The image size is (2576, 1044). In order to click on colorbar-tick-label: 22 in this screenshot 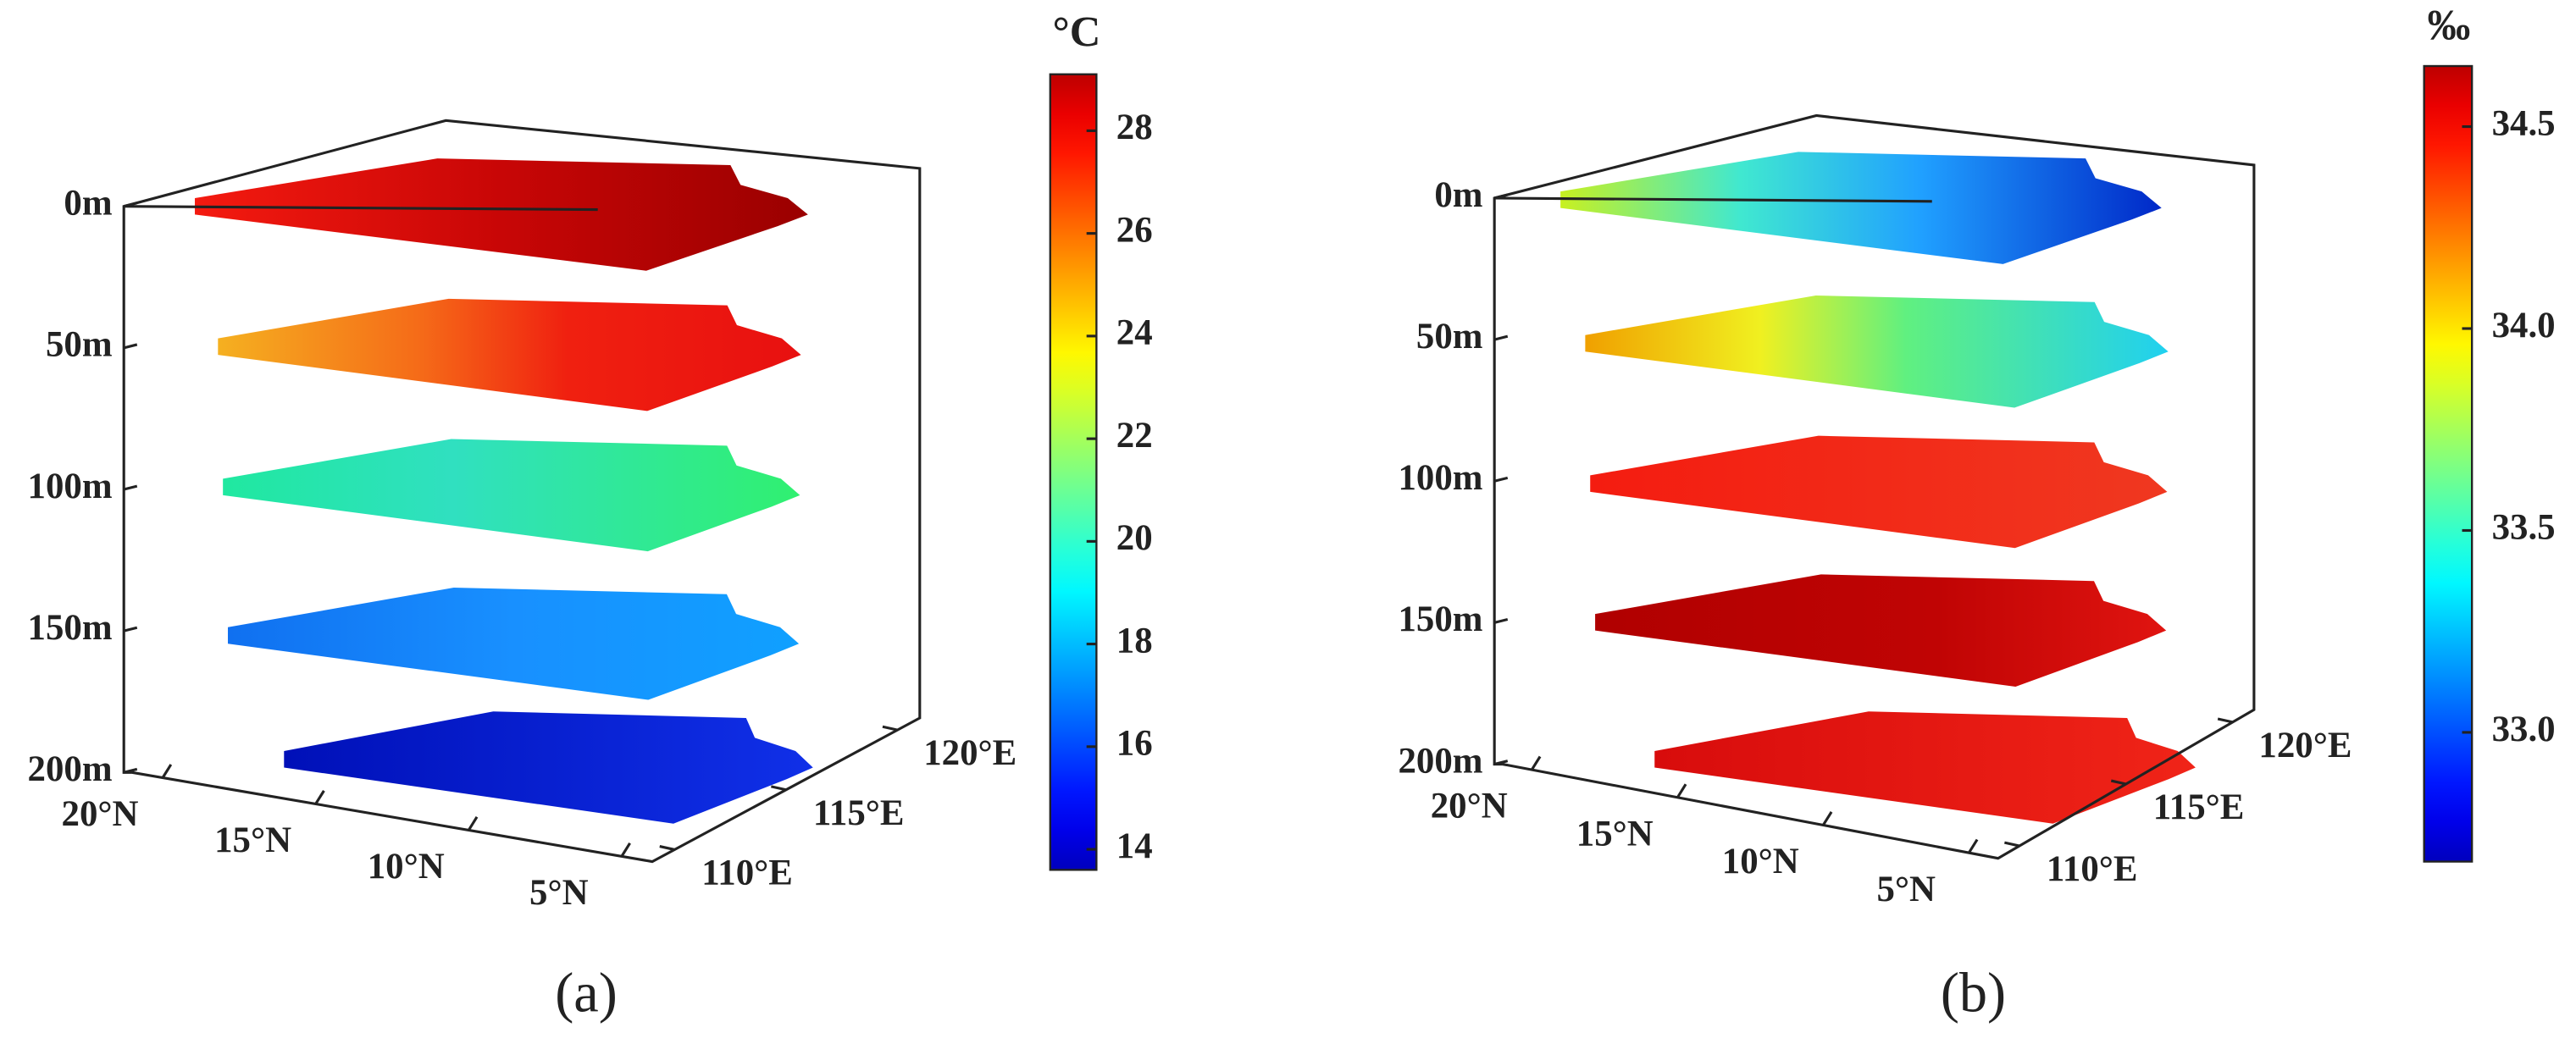, I will do `click(1134, 436)`.